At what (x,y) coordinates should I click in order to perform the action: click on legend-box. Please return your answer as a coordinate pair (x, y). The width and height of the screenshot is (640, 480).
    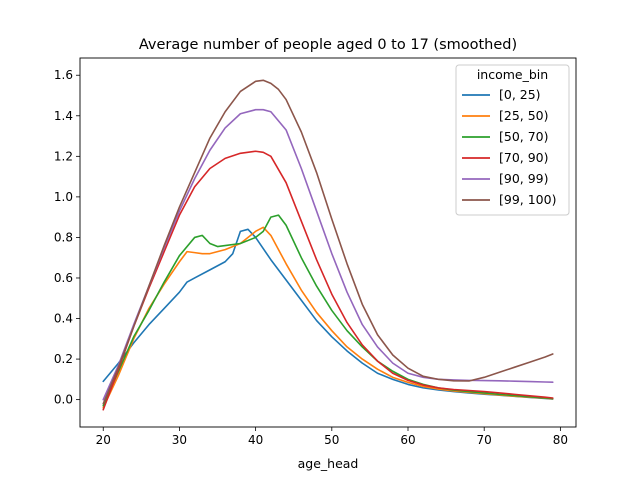
    Looking at the image, I should click on (512, 140).